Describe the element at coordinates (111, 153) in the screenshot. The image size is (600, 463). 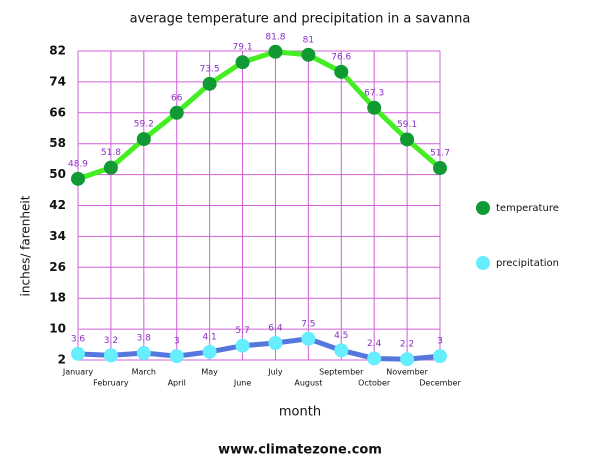
I see `data-label: 51.8` at that location.